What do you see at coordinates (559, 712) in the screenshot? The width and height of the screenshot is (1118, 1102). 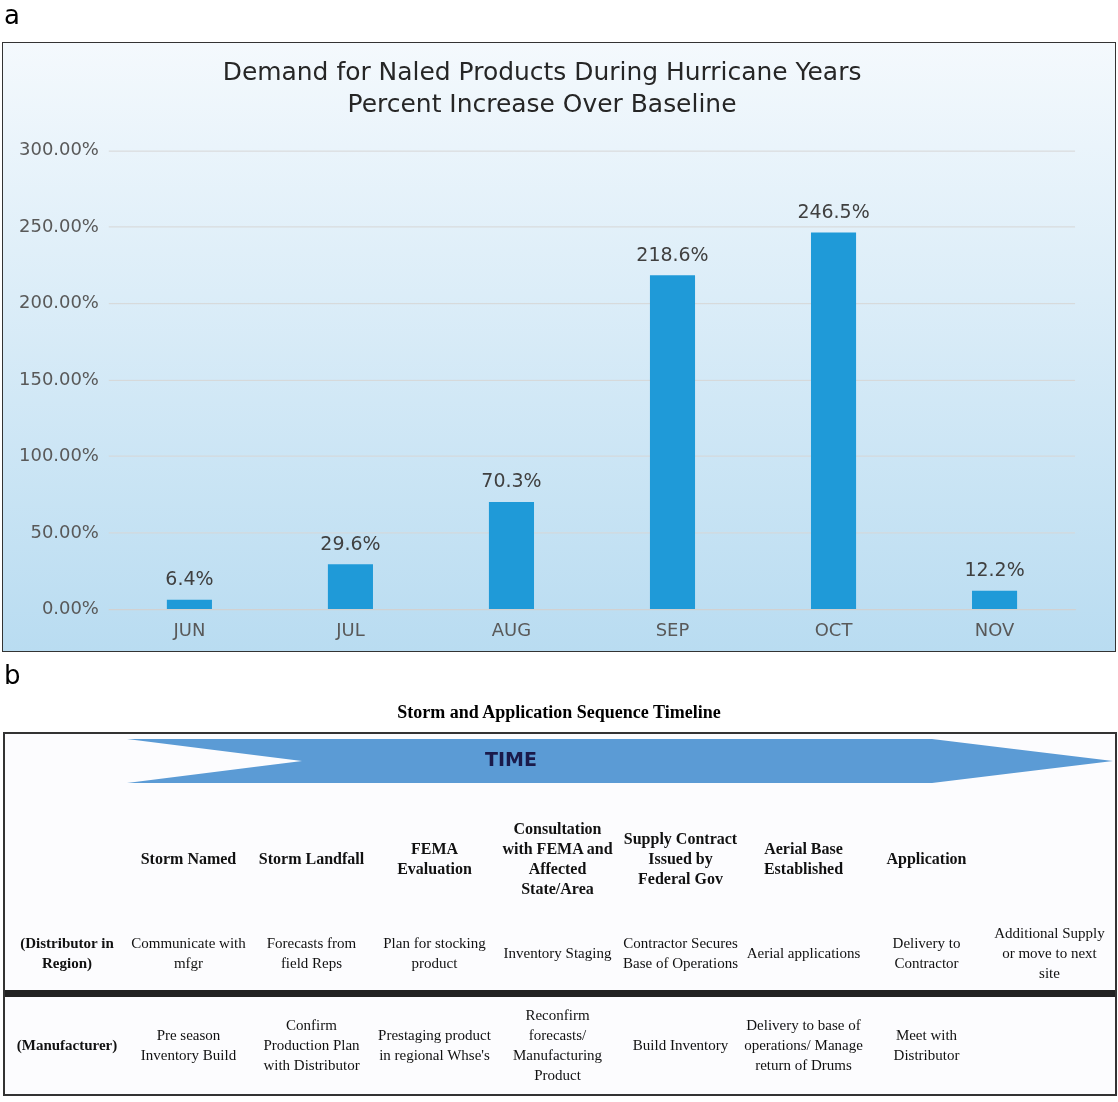 I see `text: Storm and Application Sequence Timeline` at bounding box center [559, 712].